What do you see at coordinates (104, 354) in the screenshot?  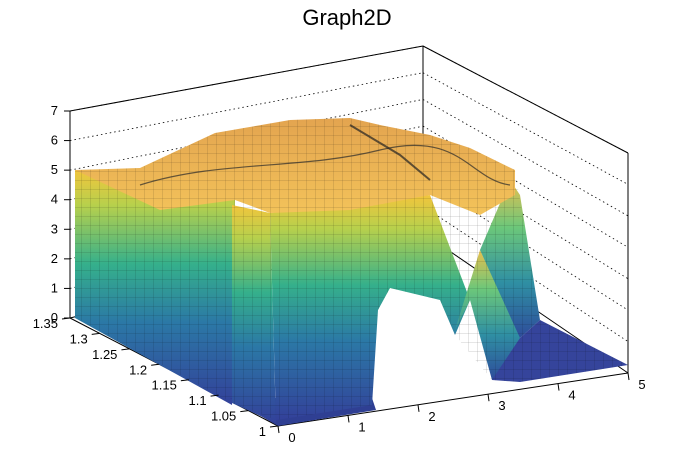 I see `y-tick-label: 1.25` at bounding box center [104, 354].